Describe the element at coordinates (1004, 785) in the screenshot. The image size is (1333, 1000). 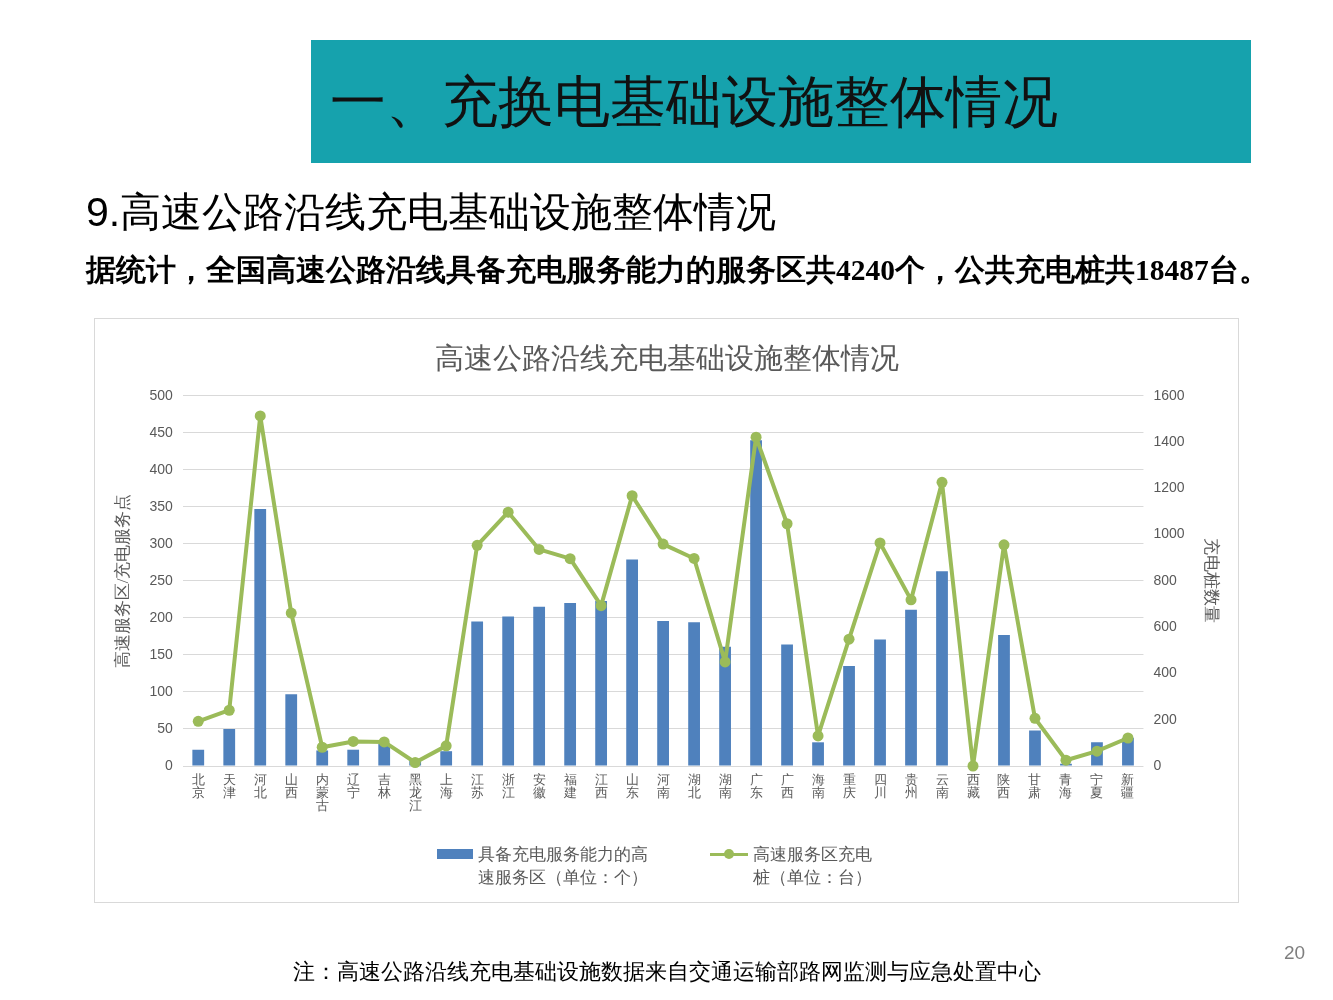
I see `x-tick-label: 陕西` at that location.